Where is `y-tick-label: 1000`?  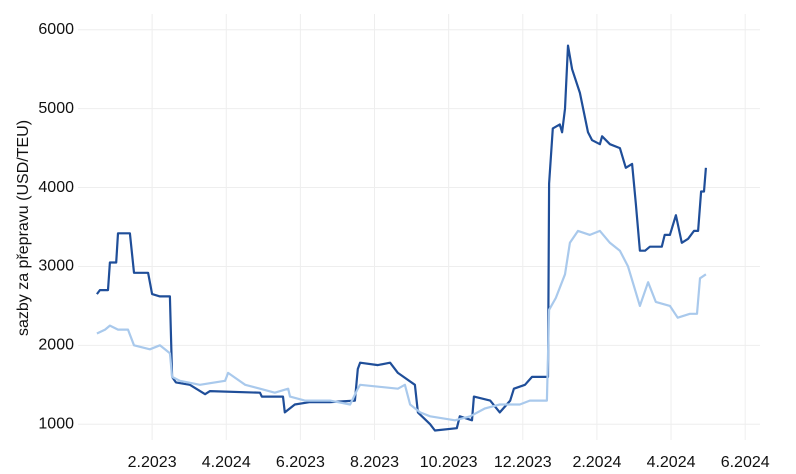
y-tick-label: 1000 is located at coordinates (56, 423).